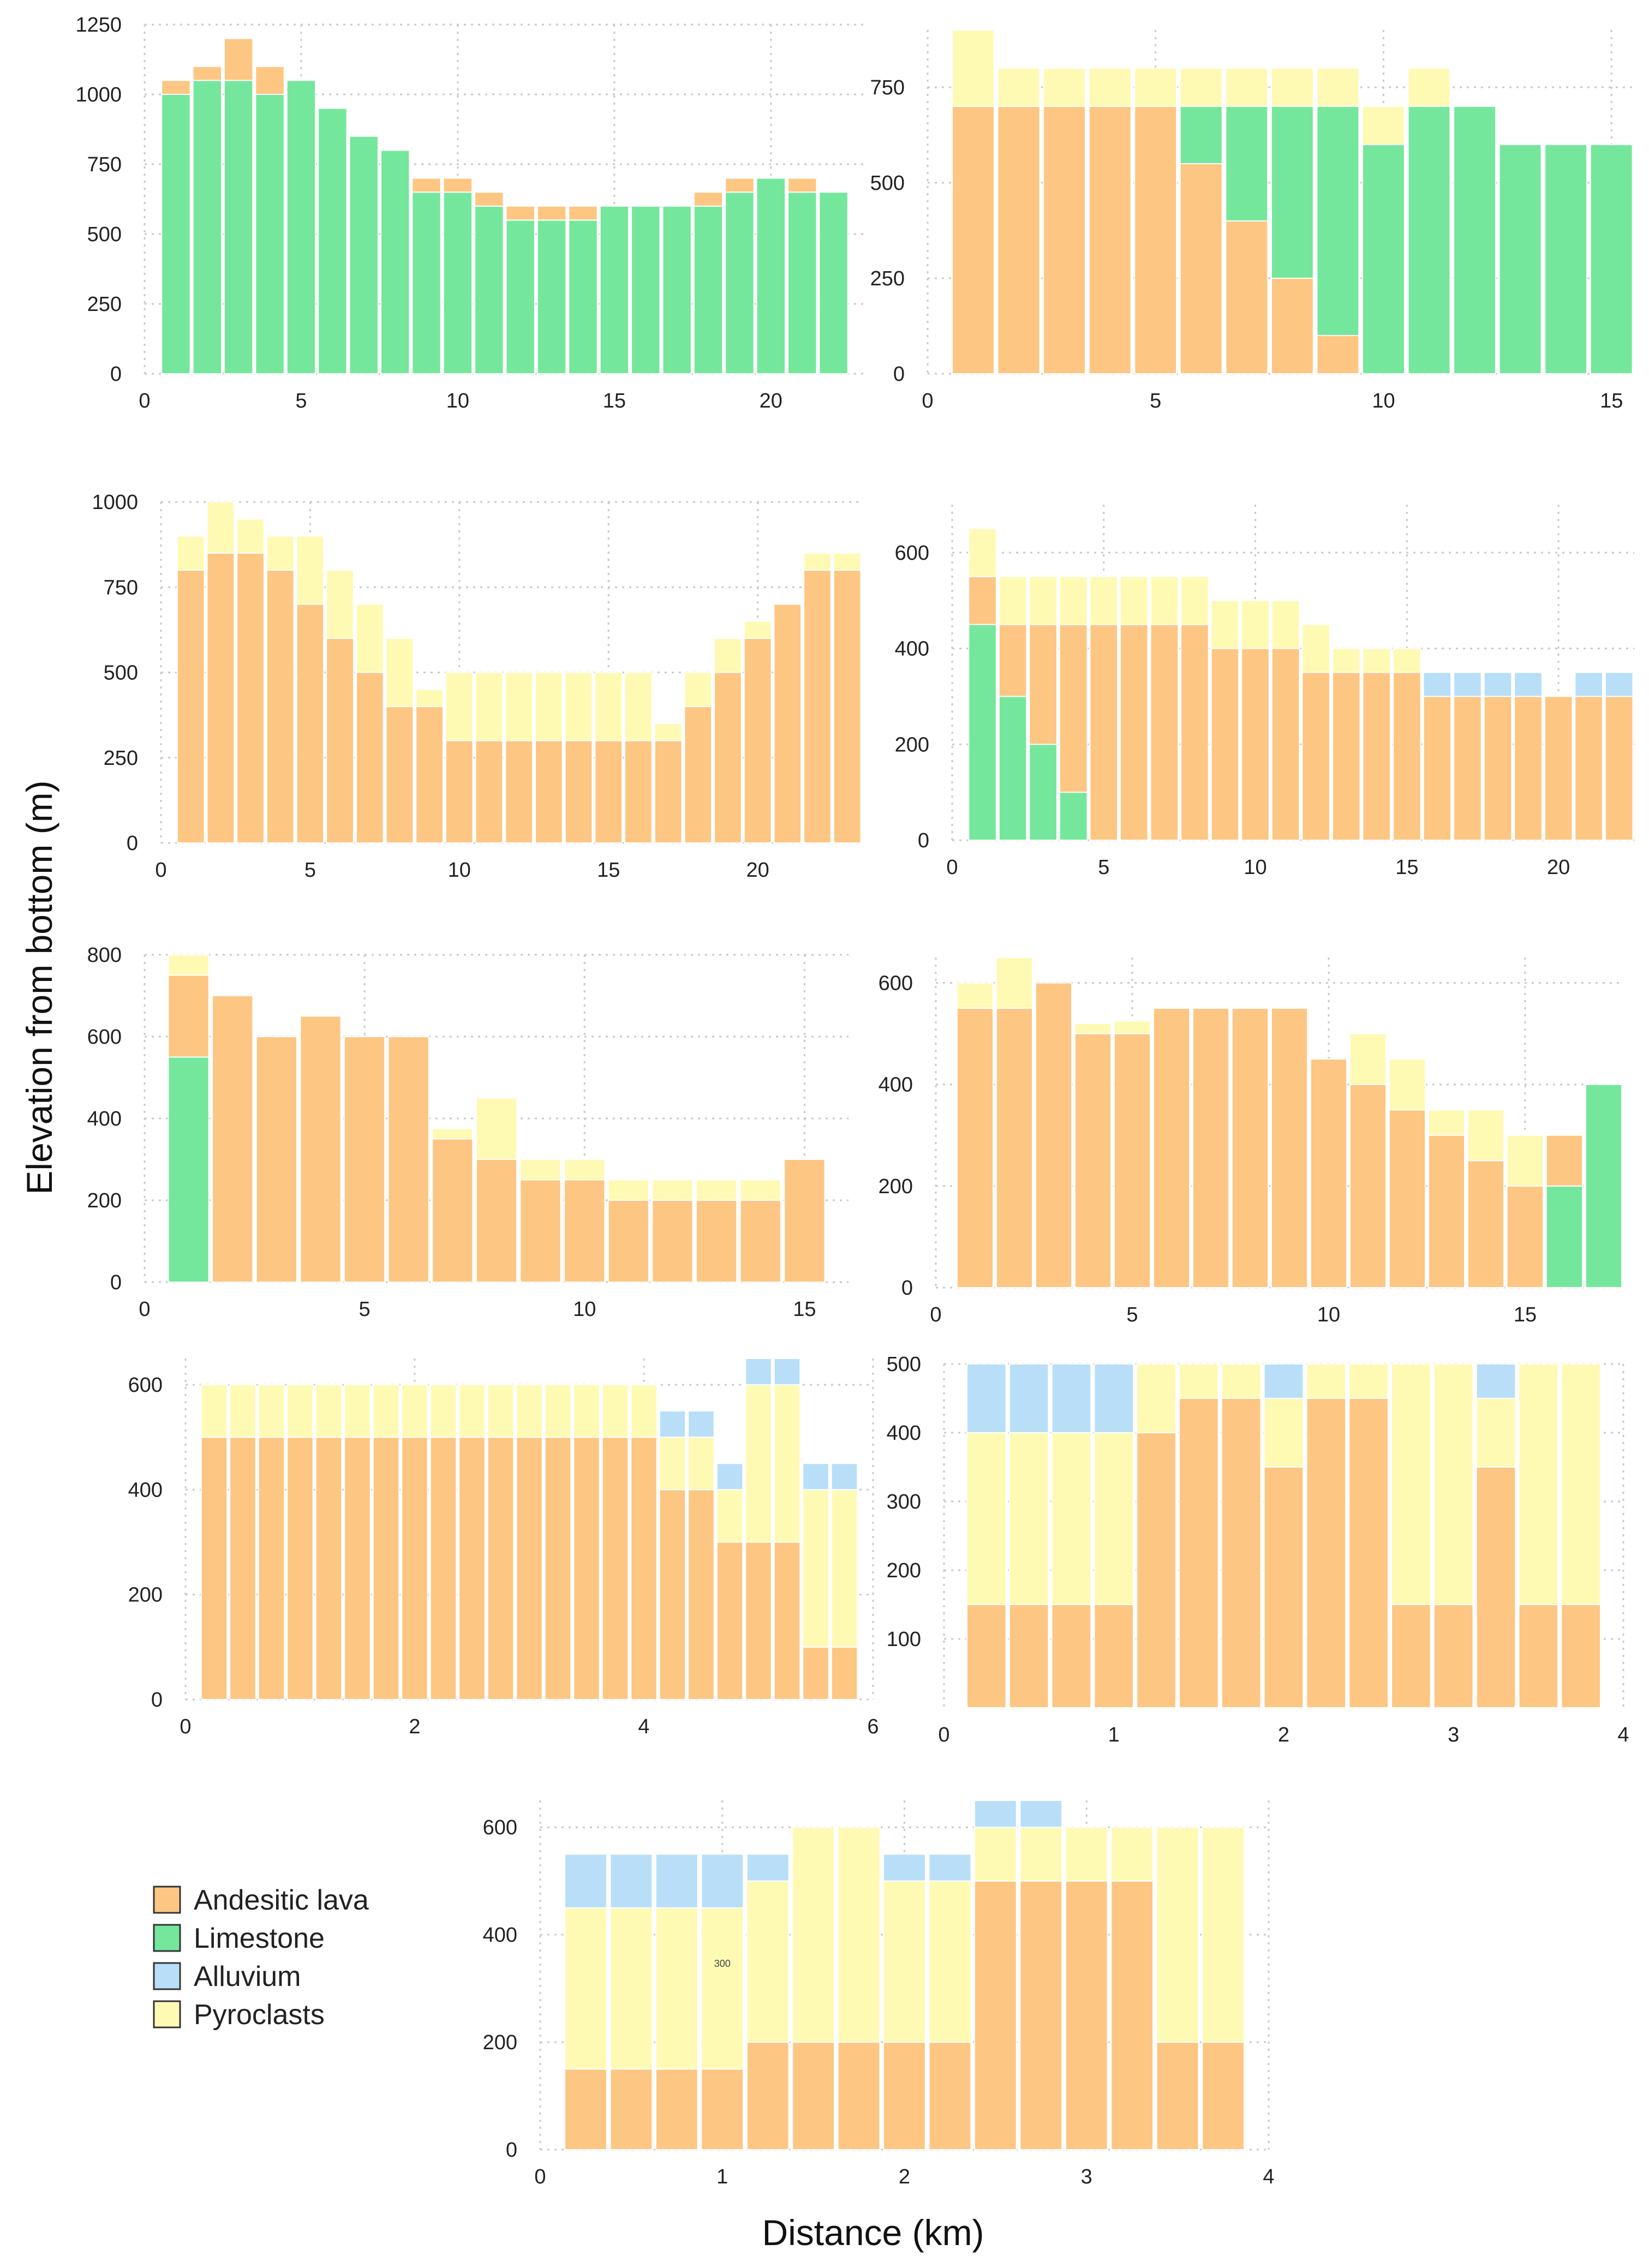 The image size is (1649, 2268). I want to click on legend-swatch-pyroclasts, so click(167, 2014).